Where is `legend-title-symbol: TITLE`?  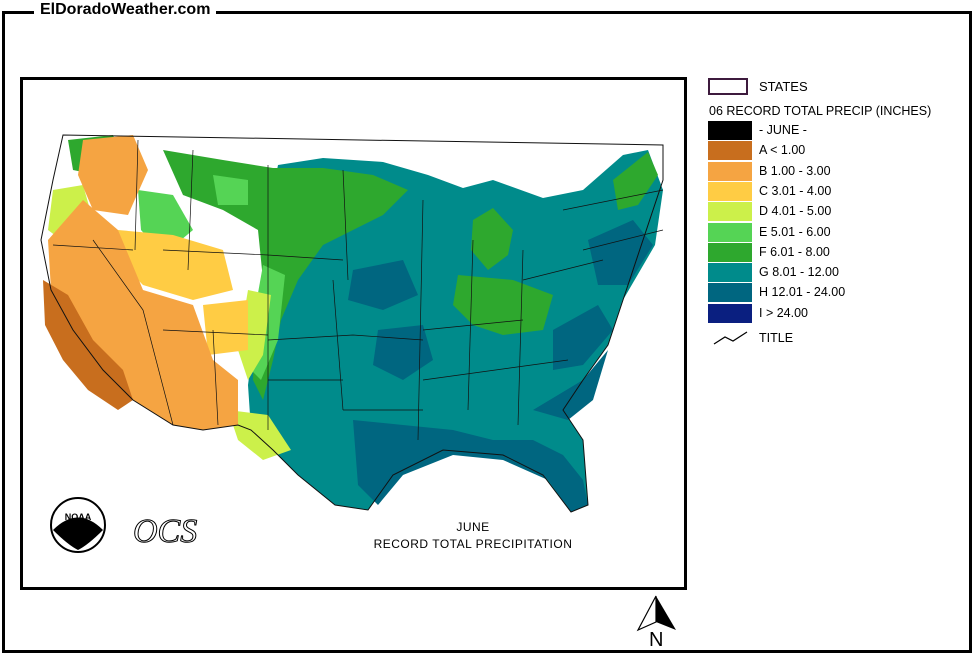 legend-title-symbol: TITLE is located at coordinates (808, 338).